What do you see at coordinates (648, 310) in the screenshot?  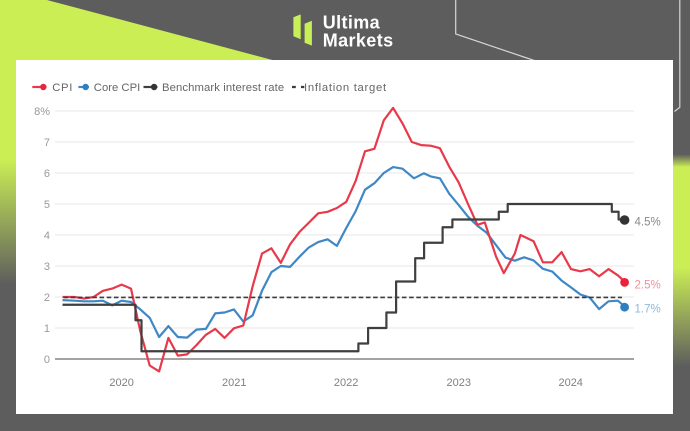 I see `svg-text: 1.7%` at bounding box center [648, 310].